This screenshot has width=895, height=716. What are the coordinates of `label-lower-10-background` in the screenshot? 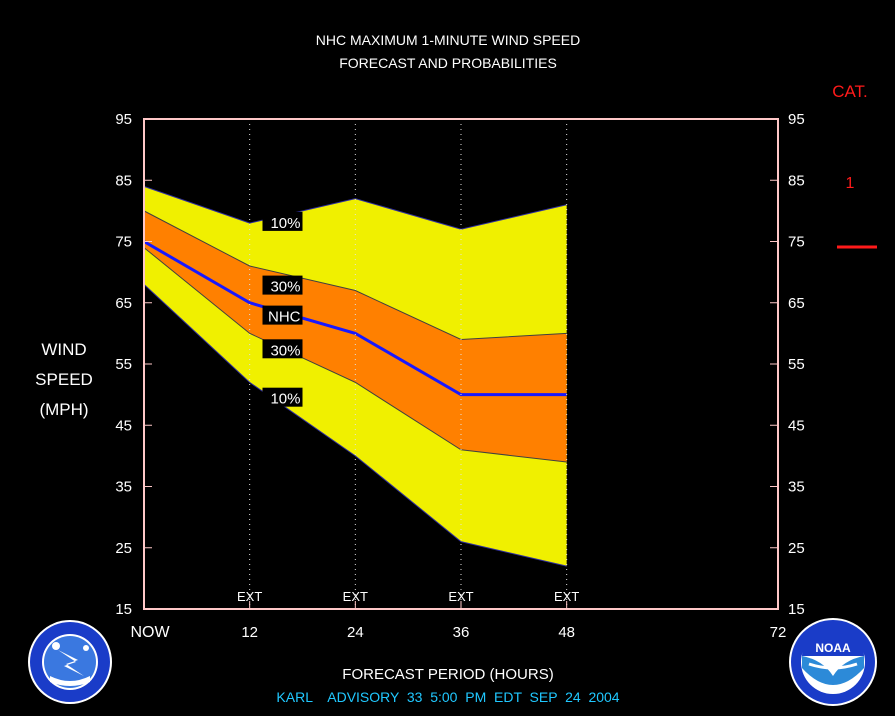 It's located at (282, 397).